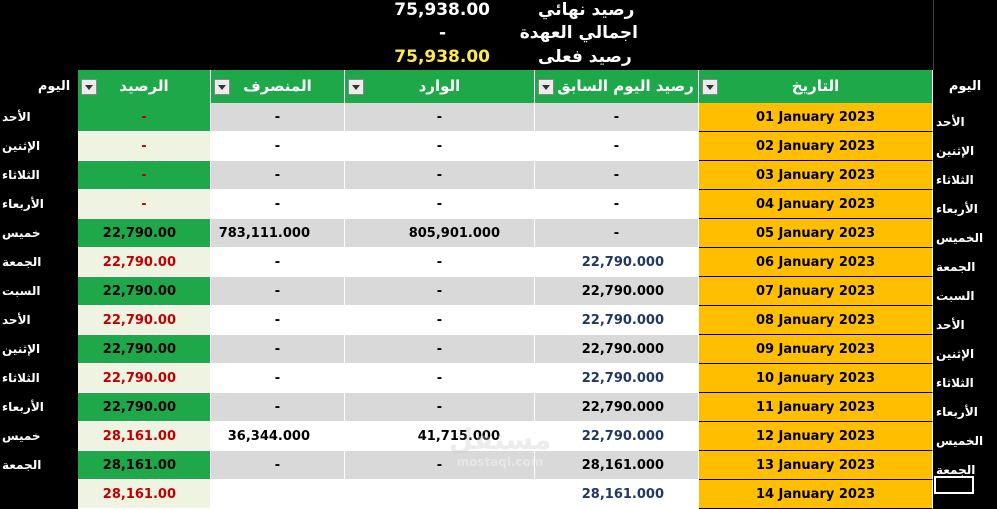 The width and height of the screenshot is (997, 509). Describe the element at coordinates (954, 485) in the screenshot. I see `selection-box` at that location.